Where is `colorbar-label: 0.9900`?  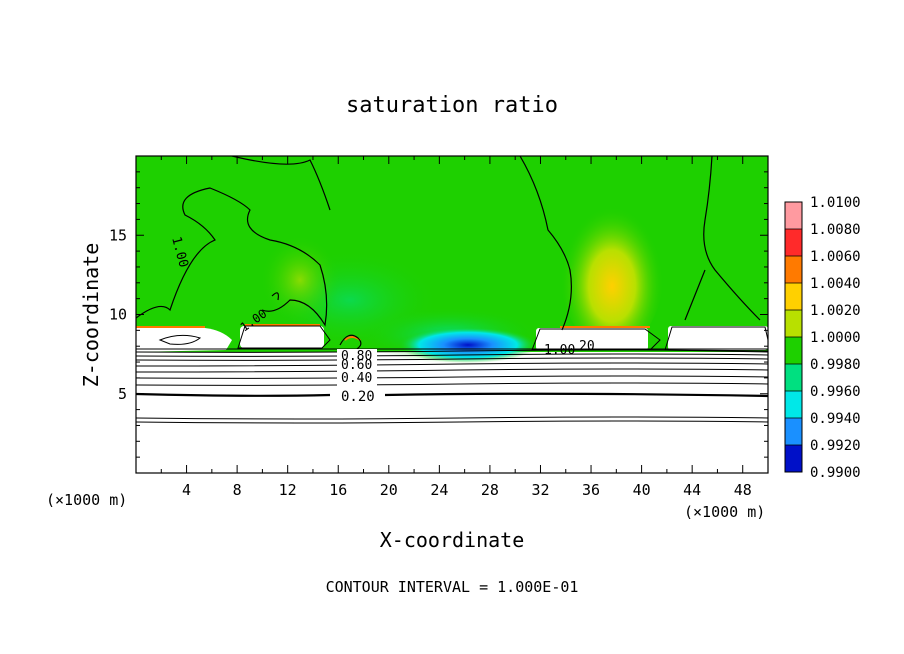 colorbar-label: 0.9900 is located at coordinates (835, 473).